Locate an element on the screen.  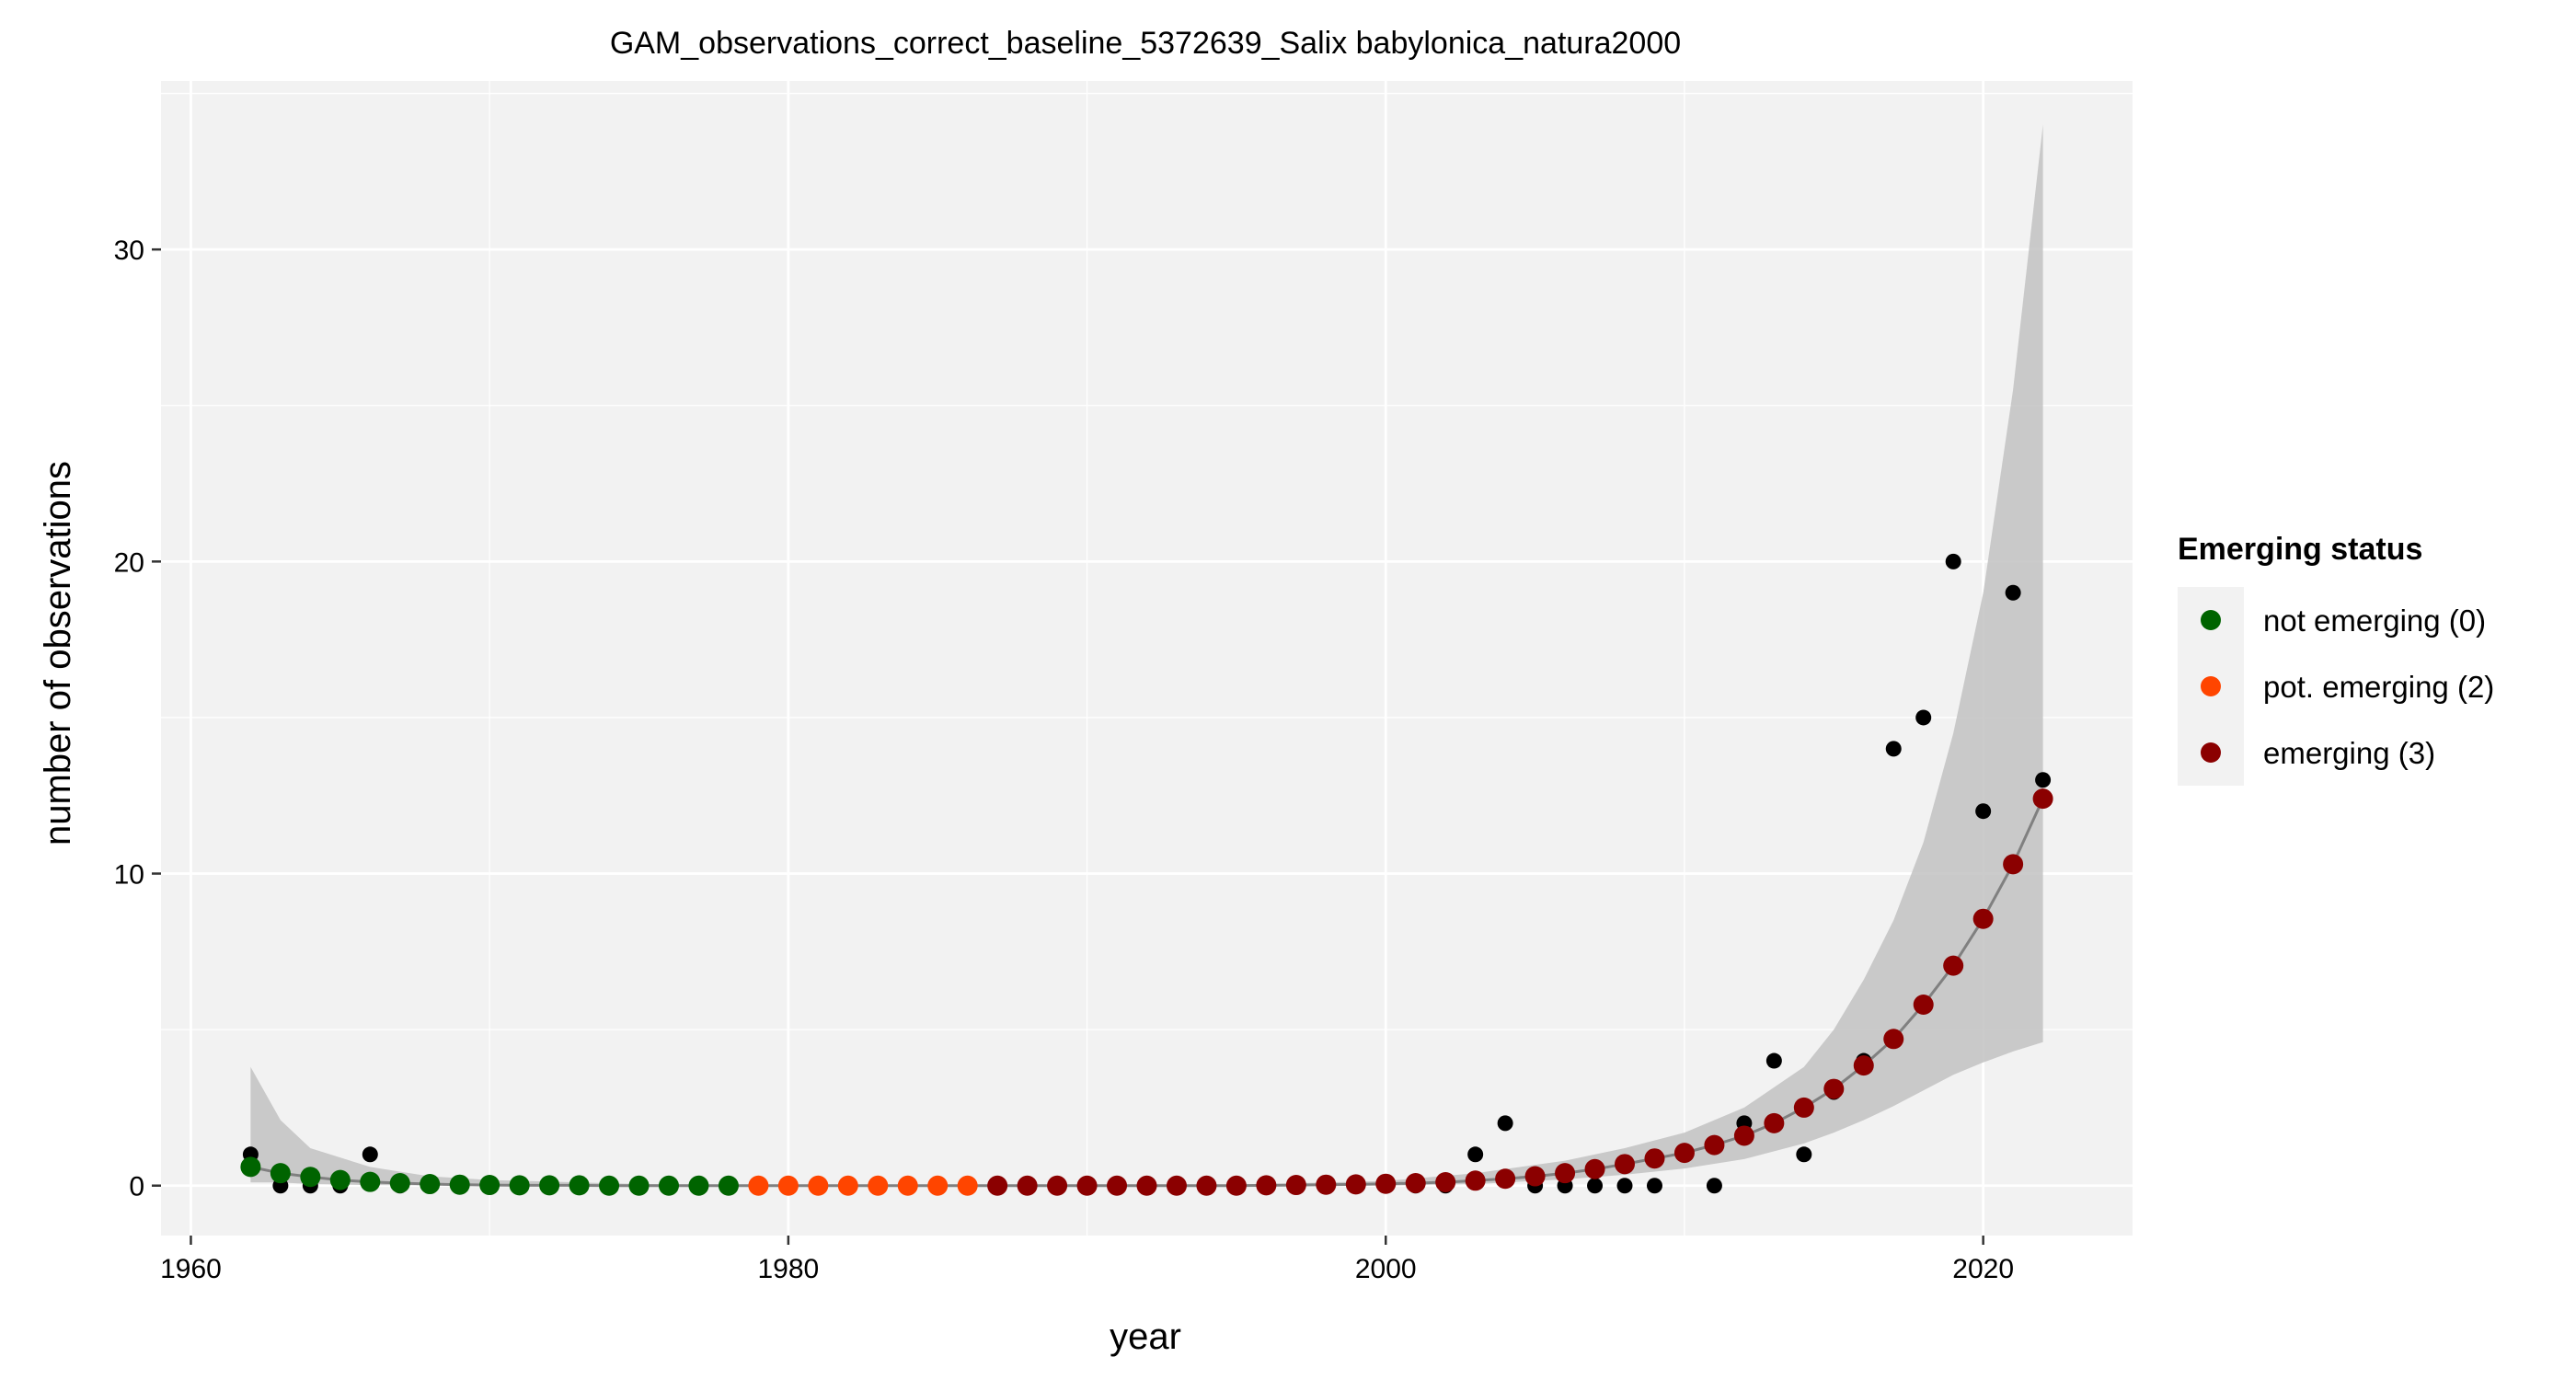
legend-item-label: emerging (3) is located at coordinates (2349, 753).